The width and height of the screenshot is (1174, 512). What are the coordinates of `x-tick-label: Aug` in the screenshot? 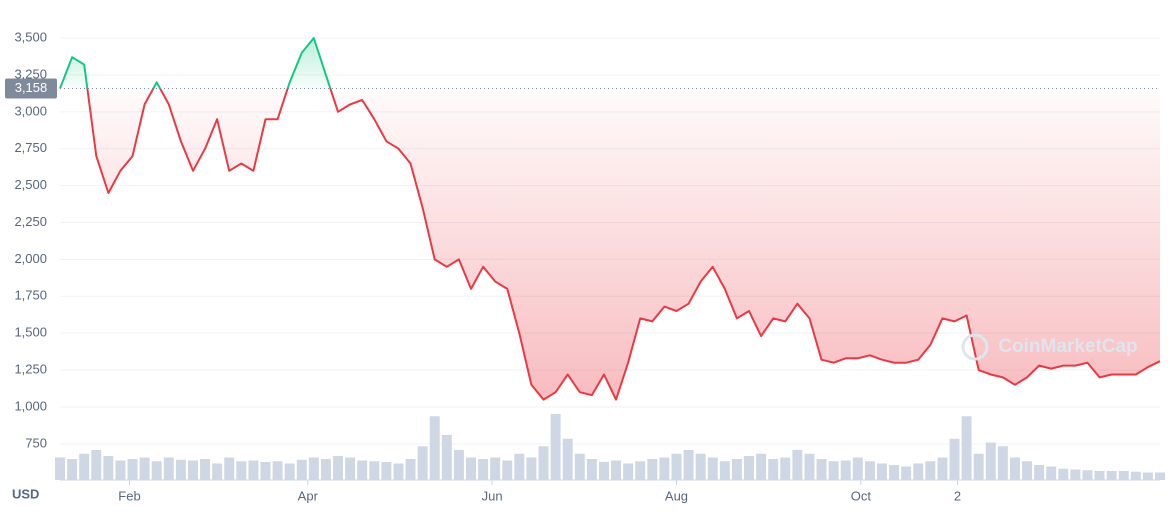 It's located at (676, 495).